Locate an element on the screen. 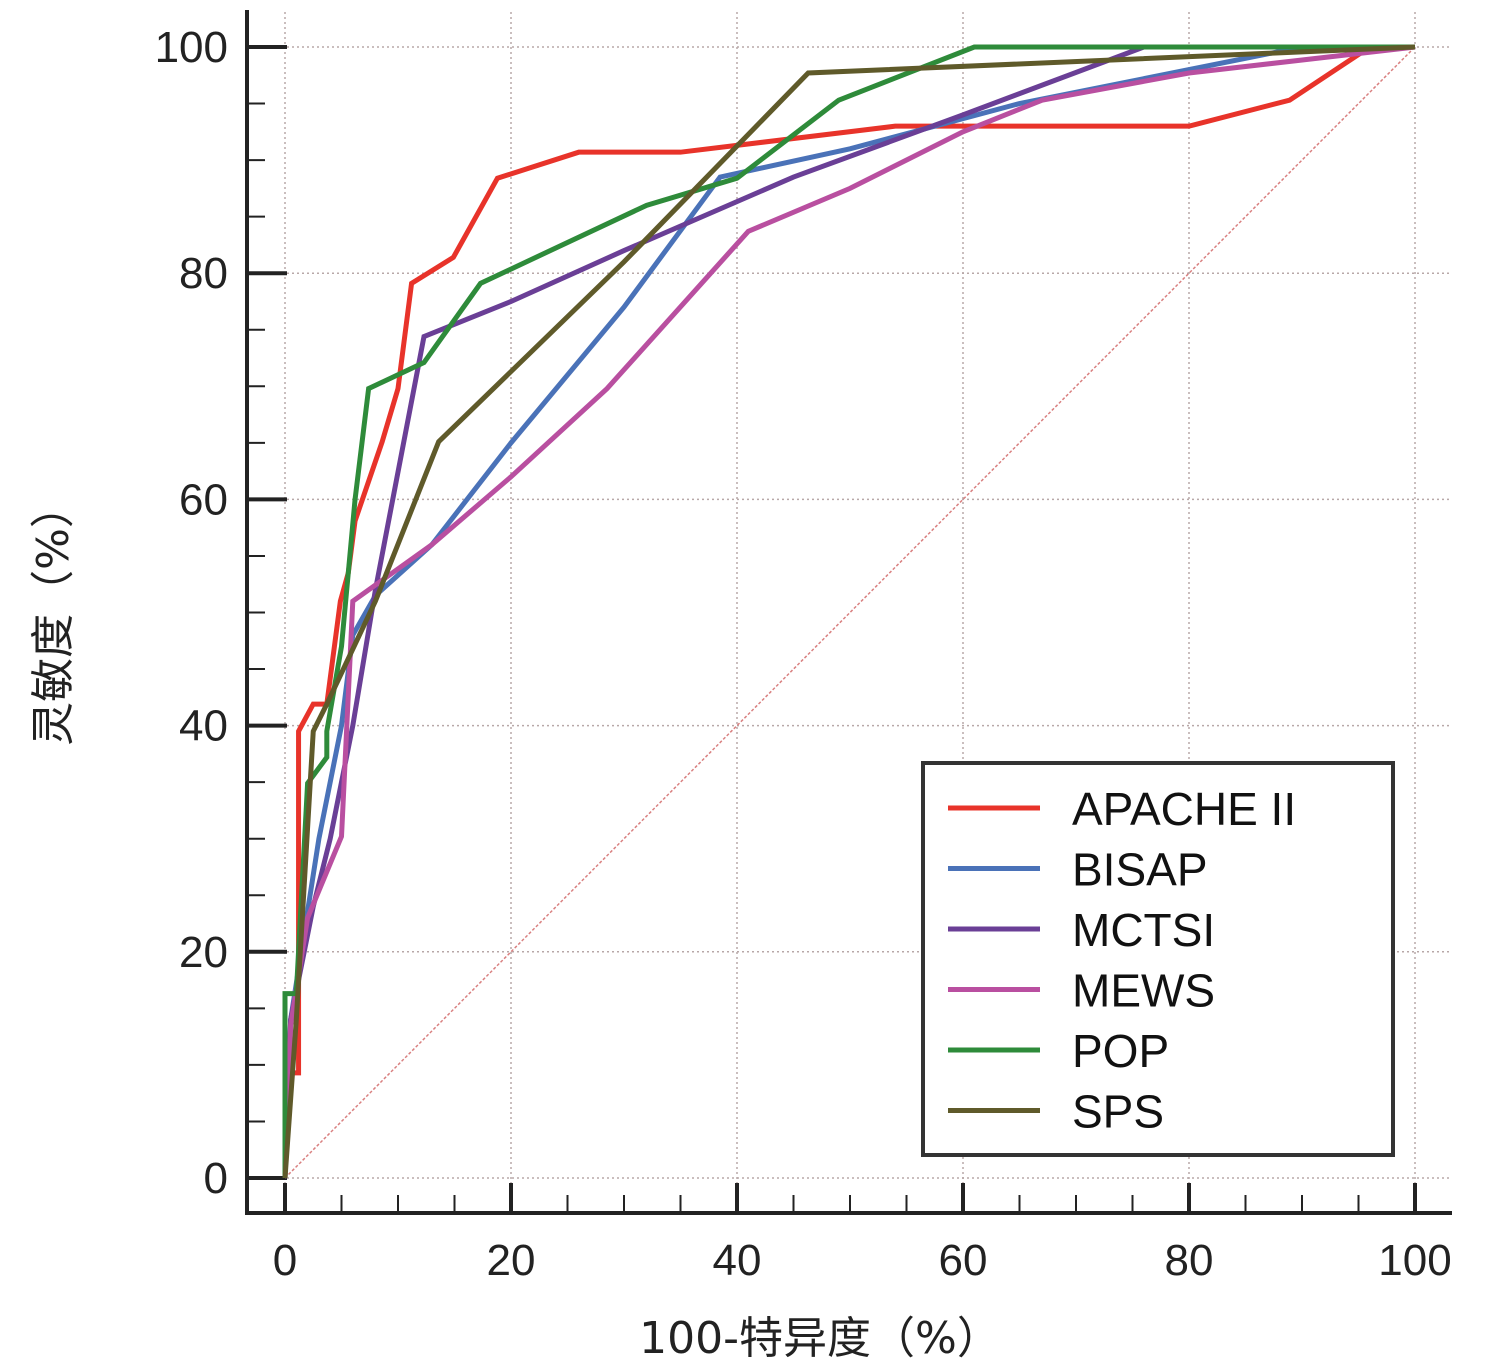 Image resolution: width=1493 pixels, height=1371 pixels. y-tick-label: 0 is located at coordinates (216, 1178).